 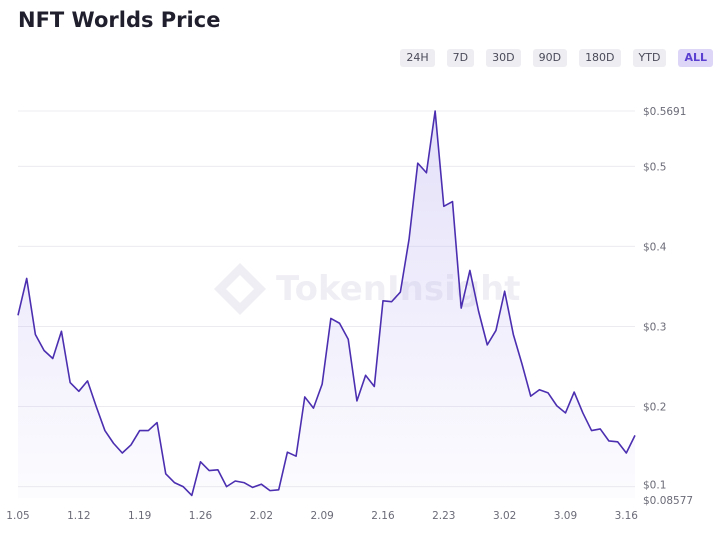 What do you see at coordinates (664, 112) in the screenshot?
I see `y-tick-label: $0.5691` at bounding box center [664, 112].